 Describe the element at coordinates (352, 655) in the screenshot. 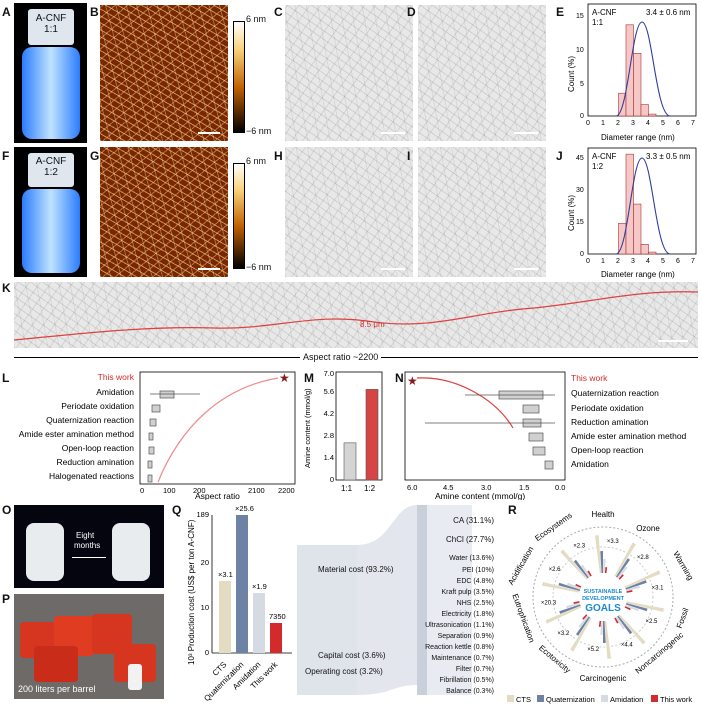

I see `sankey-capital: Capital cost (3.6%)` at that location.